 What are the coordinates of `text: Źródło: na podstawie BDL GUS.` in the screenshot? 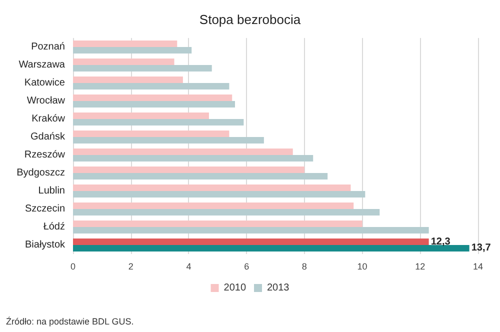 It's located at (70, 321).